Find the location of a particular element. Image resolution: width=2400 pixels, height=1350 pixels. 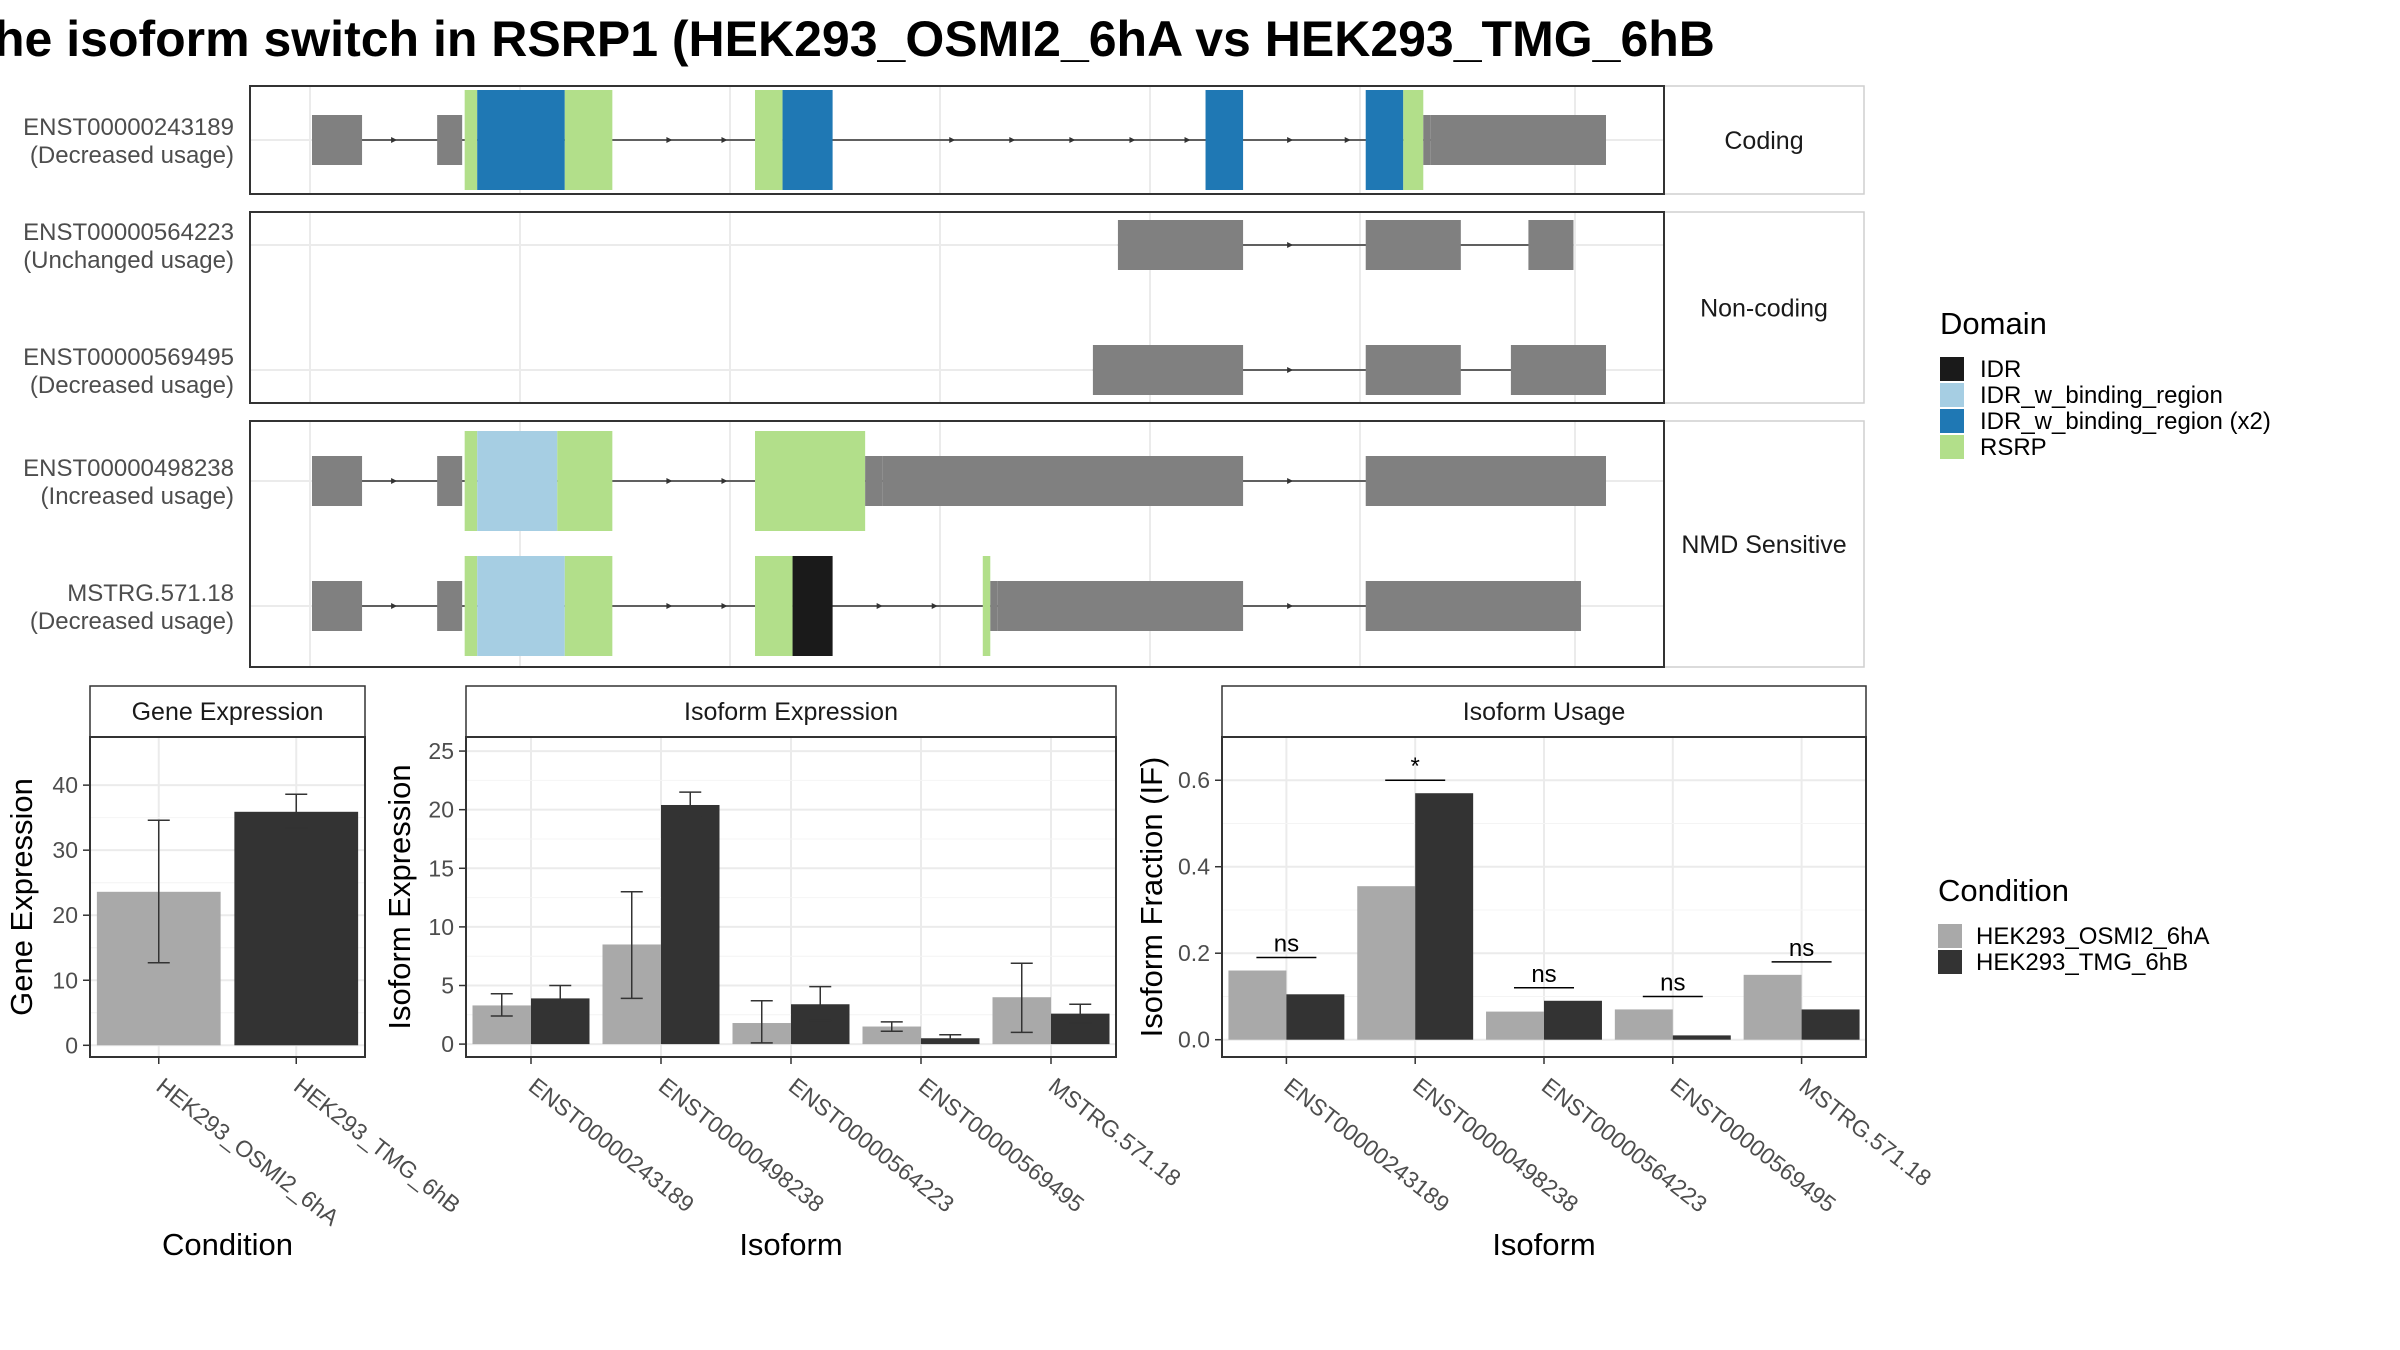

transcript-usage-label: (Unchanged usage) is located at coordinates (128, 260).